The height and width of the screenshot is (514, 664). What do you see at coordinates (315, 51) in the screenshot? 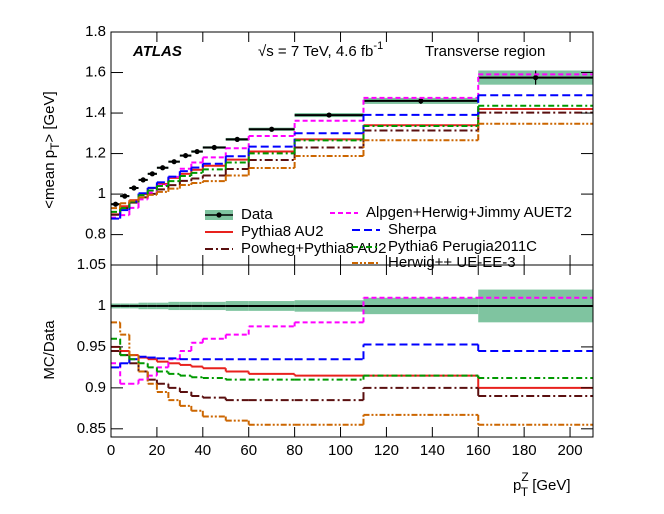
I see `energy-text: √s = 7 TeV, 4.6 fb` at bounding box center [315, 51].